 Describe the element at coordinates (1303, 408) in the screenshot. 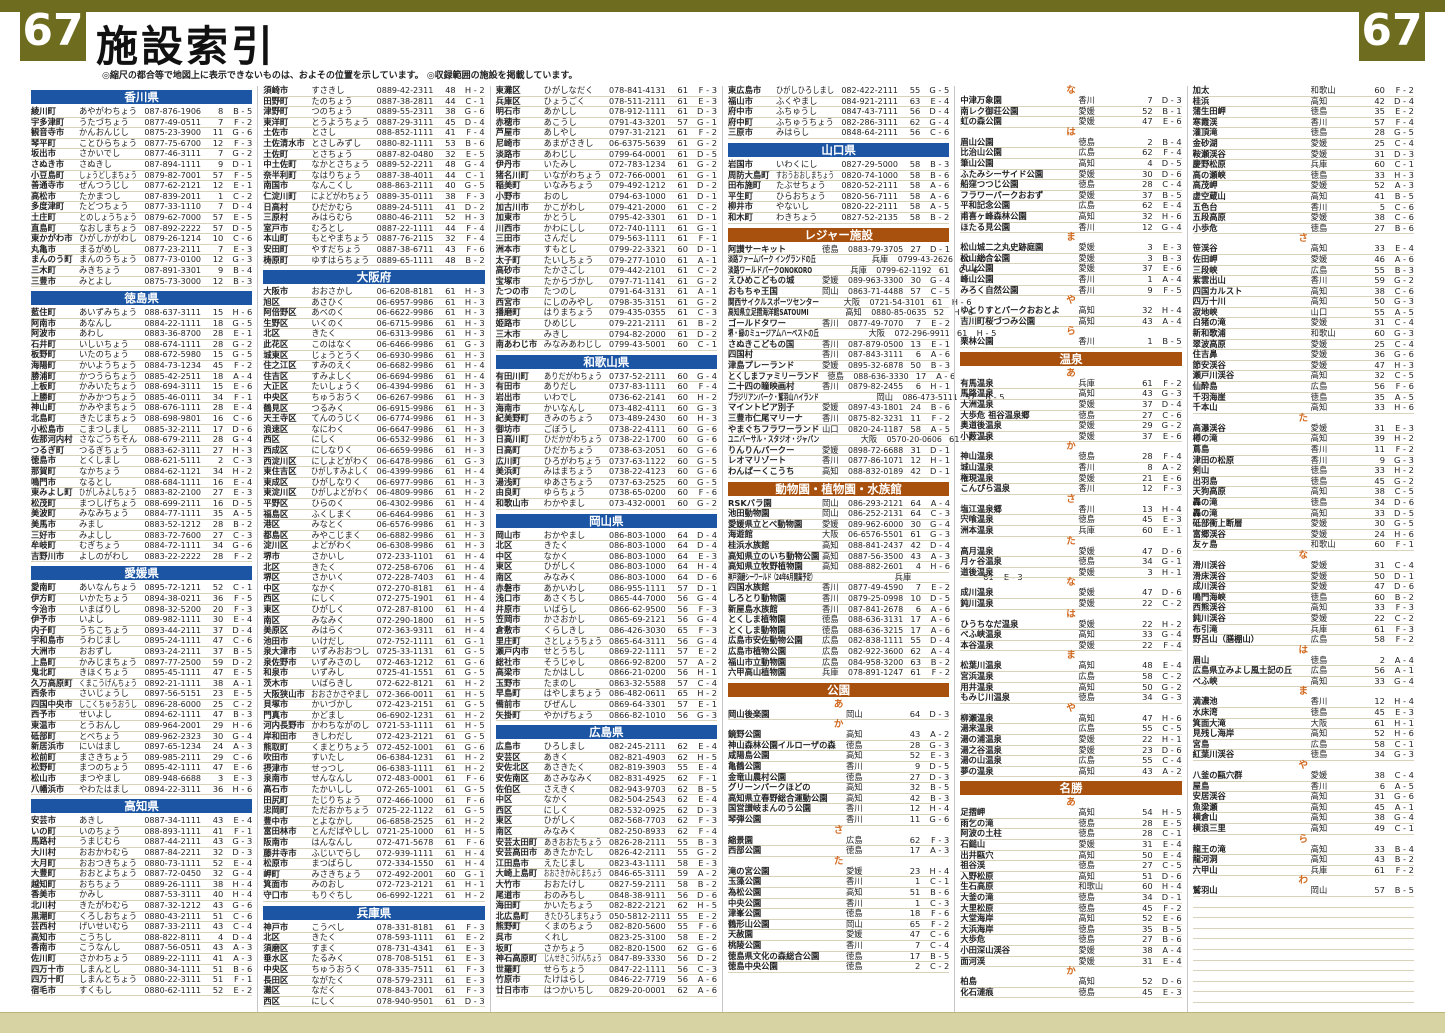

I see `facility-row: 千本山 高知 33 H - 6` at that location.